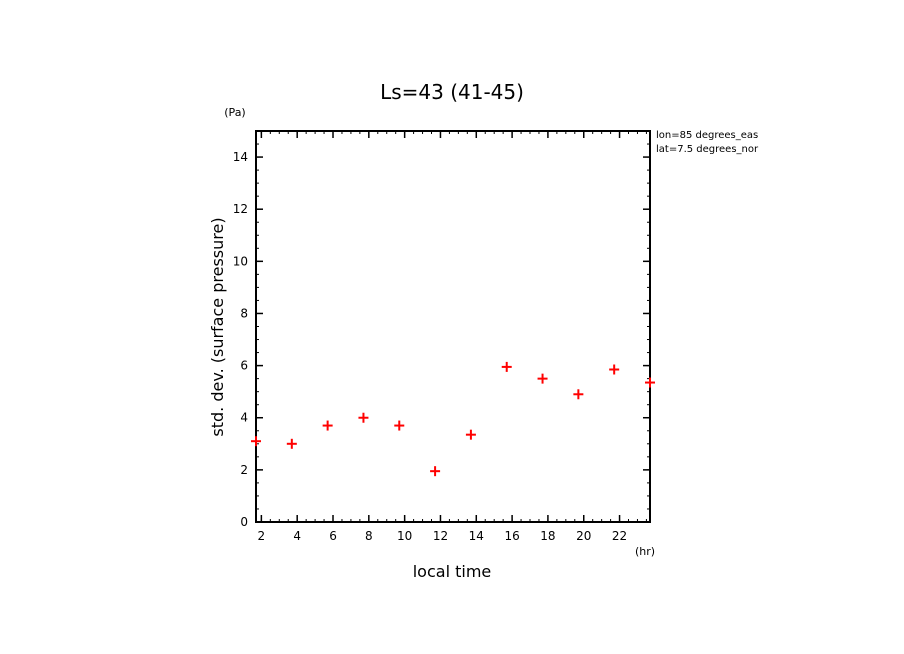 This screenshot has height=654, width=904. Describe the element at coordinates (440, 536) in the screenshot. I see `x-tick-label: 12` at that location.